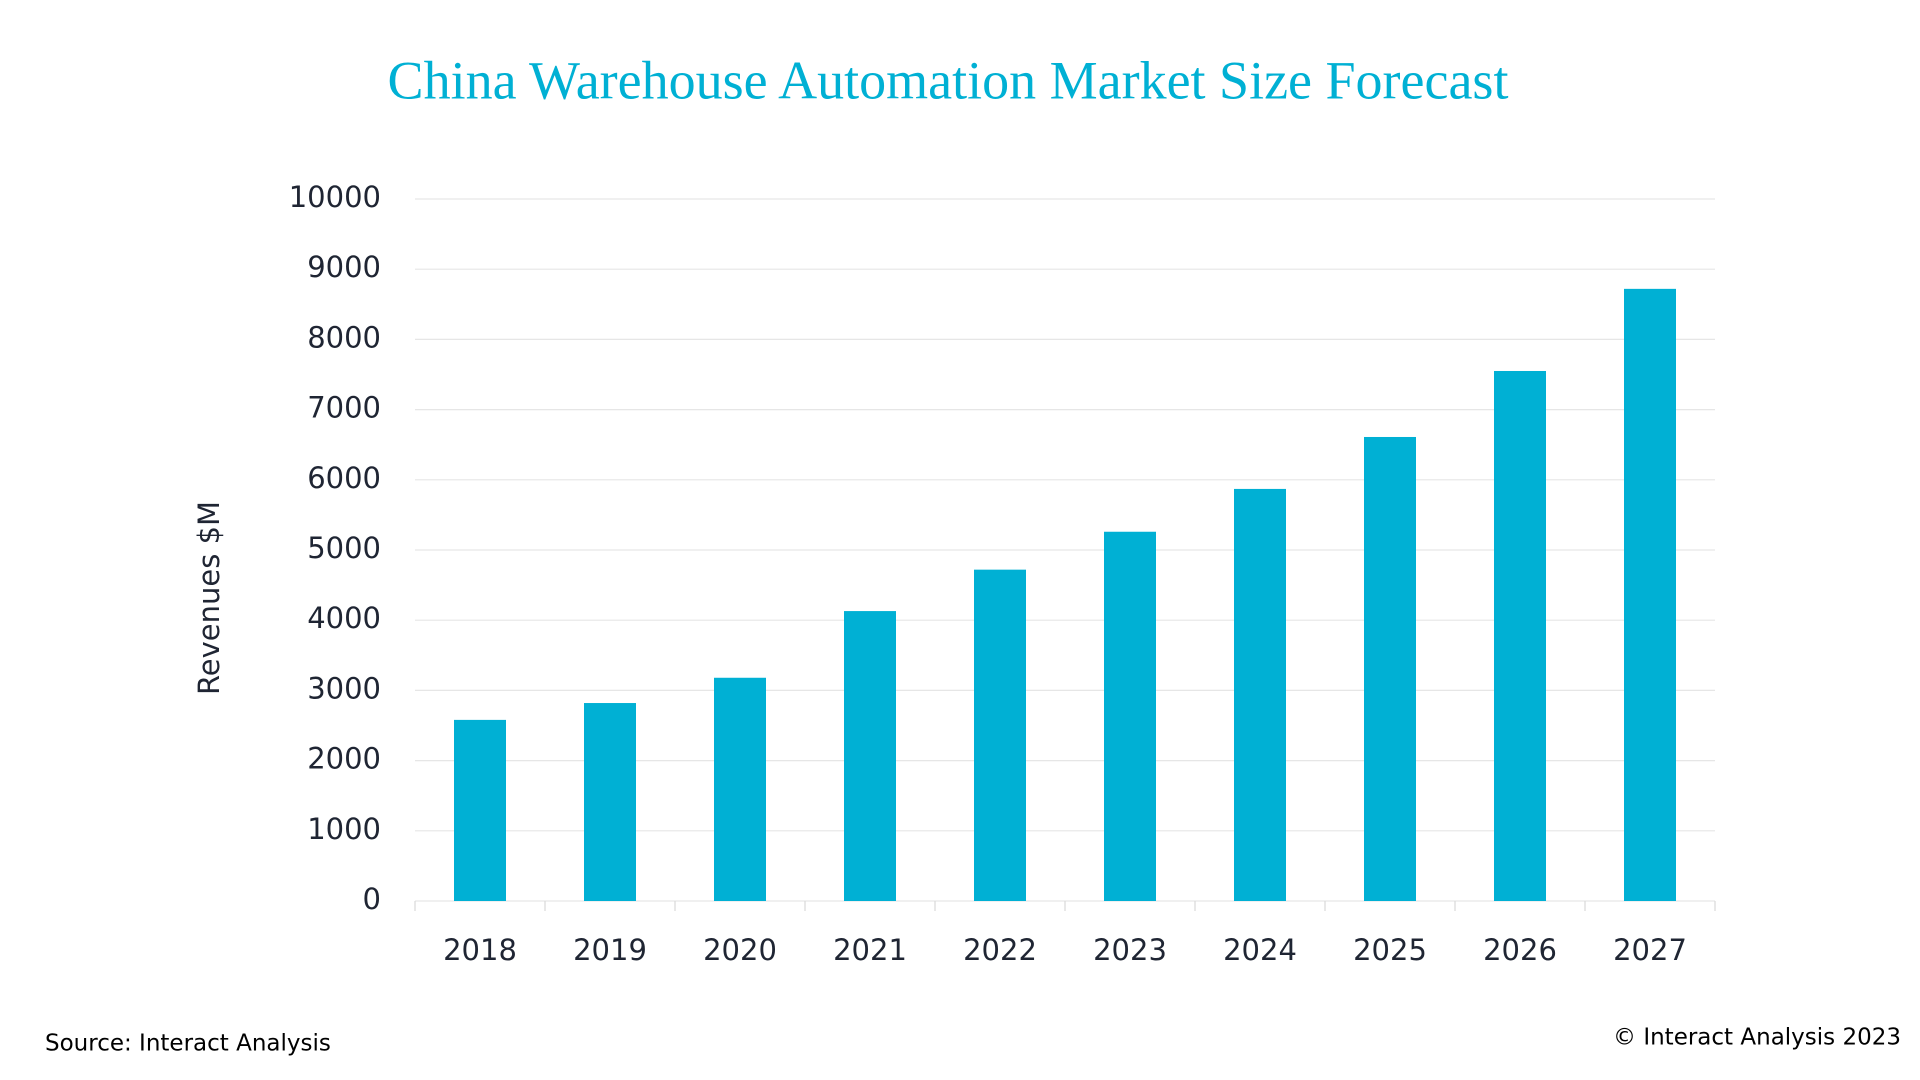 The height and width of the screenshot is (1080, 1920). Describe the element at coordinates (335, 197) in the screenshot. I see `y-tick-label: 10000` at that location.